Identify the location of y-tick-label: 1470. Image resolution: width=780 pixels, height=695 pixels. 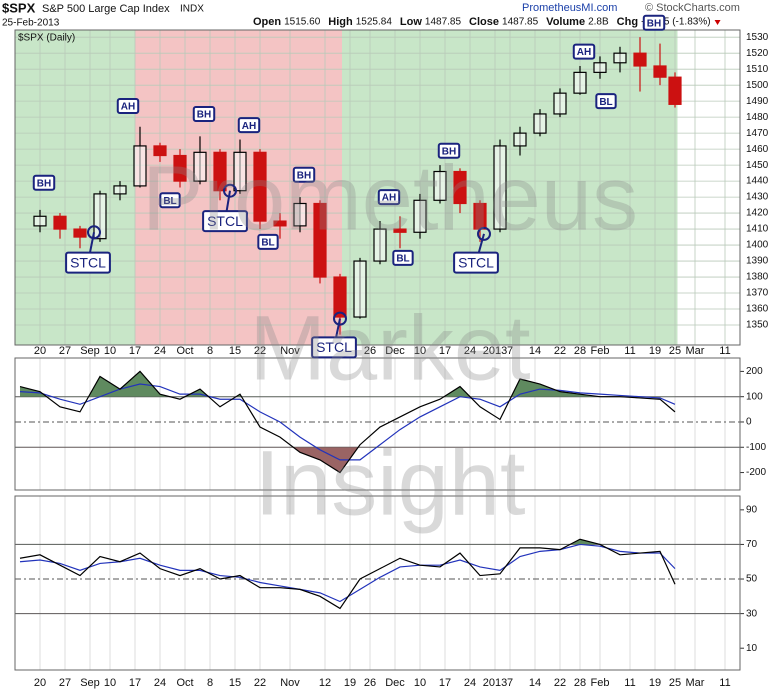
(757, 133).